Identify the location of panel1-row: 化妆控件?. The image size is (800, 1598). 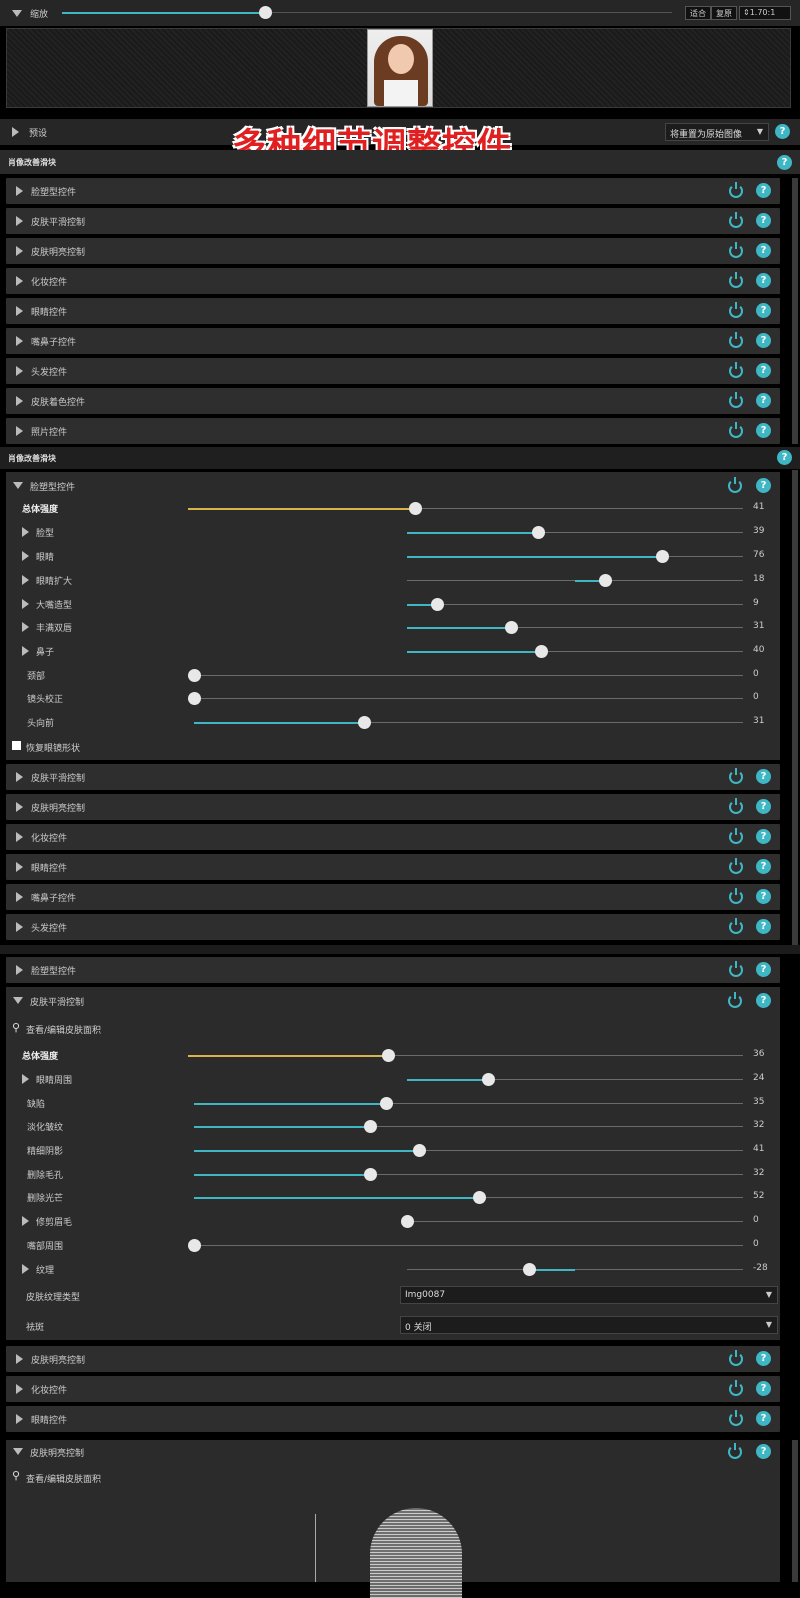
(393, 281).